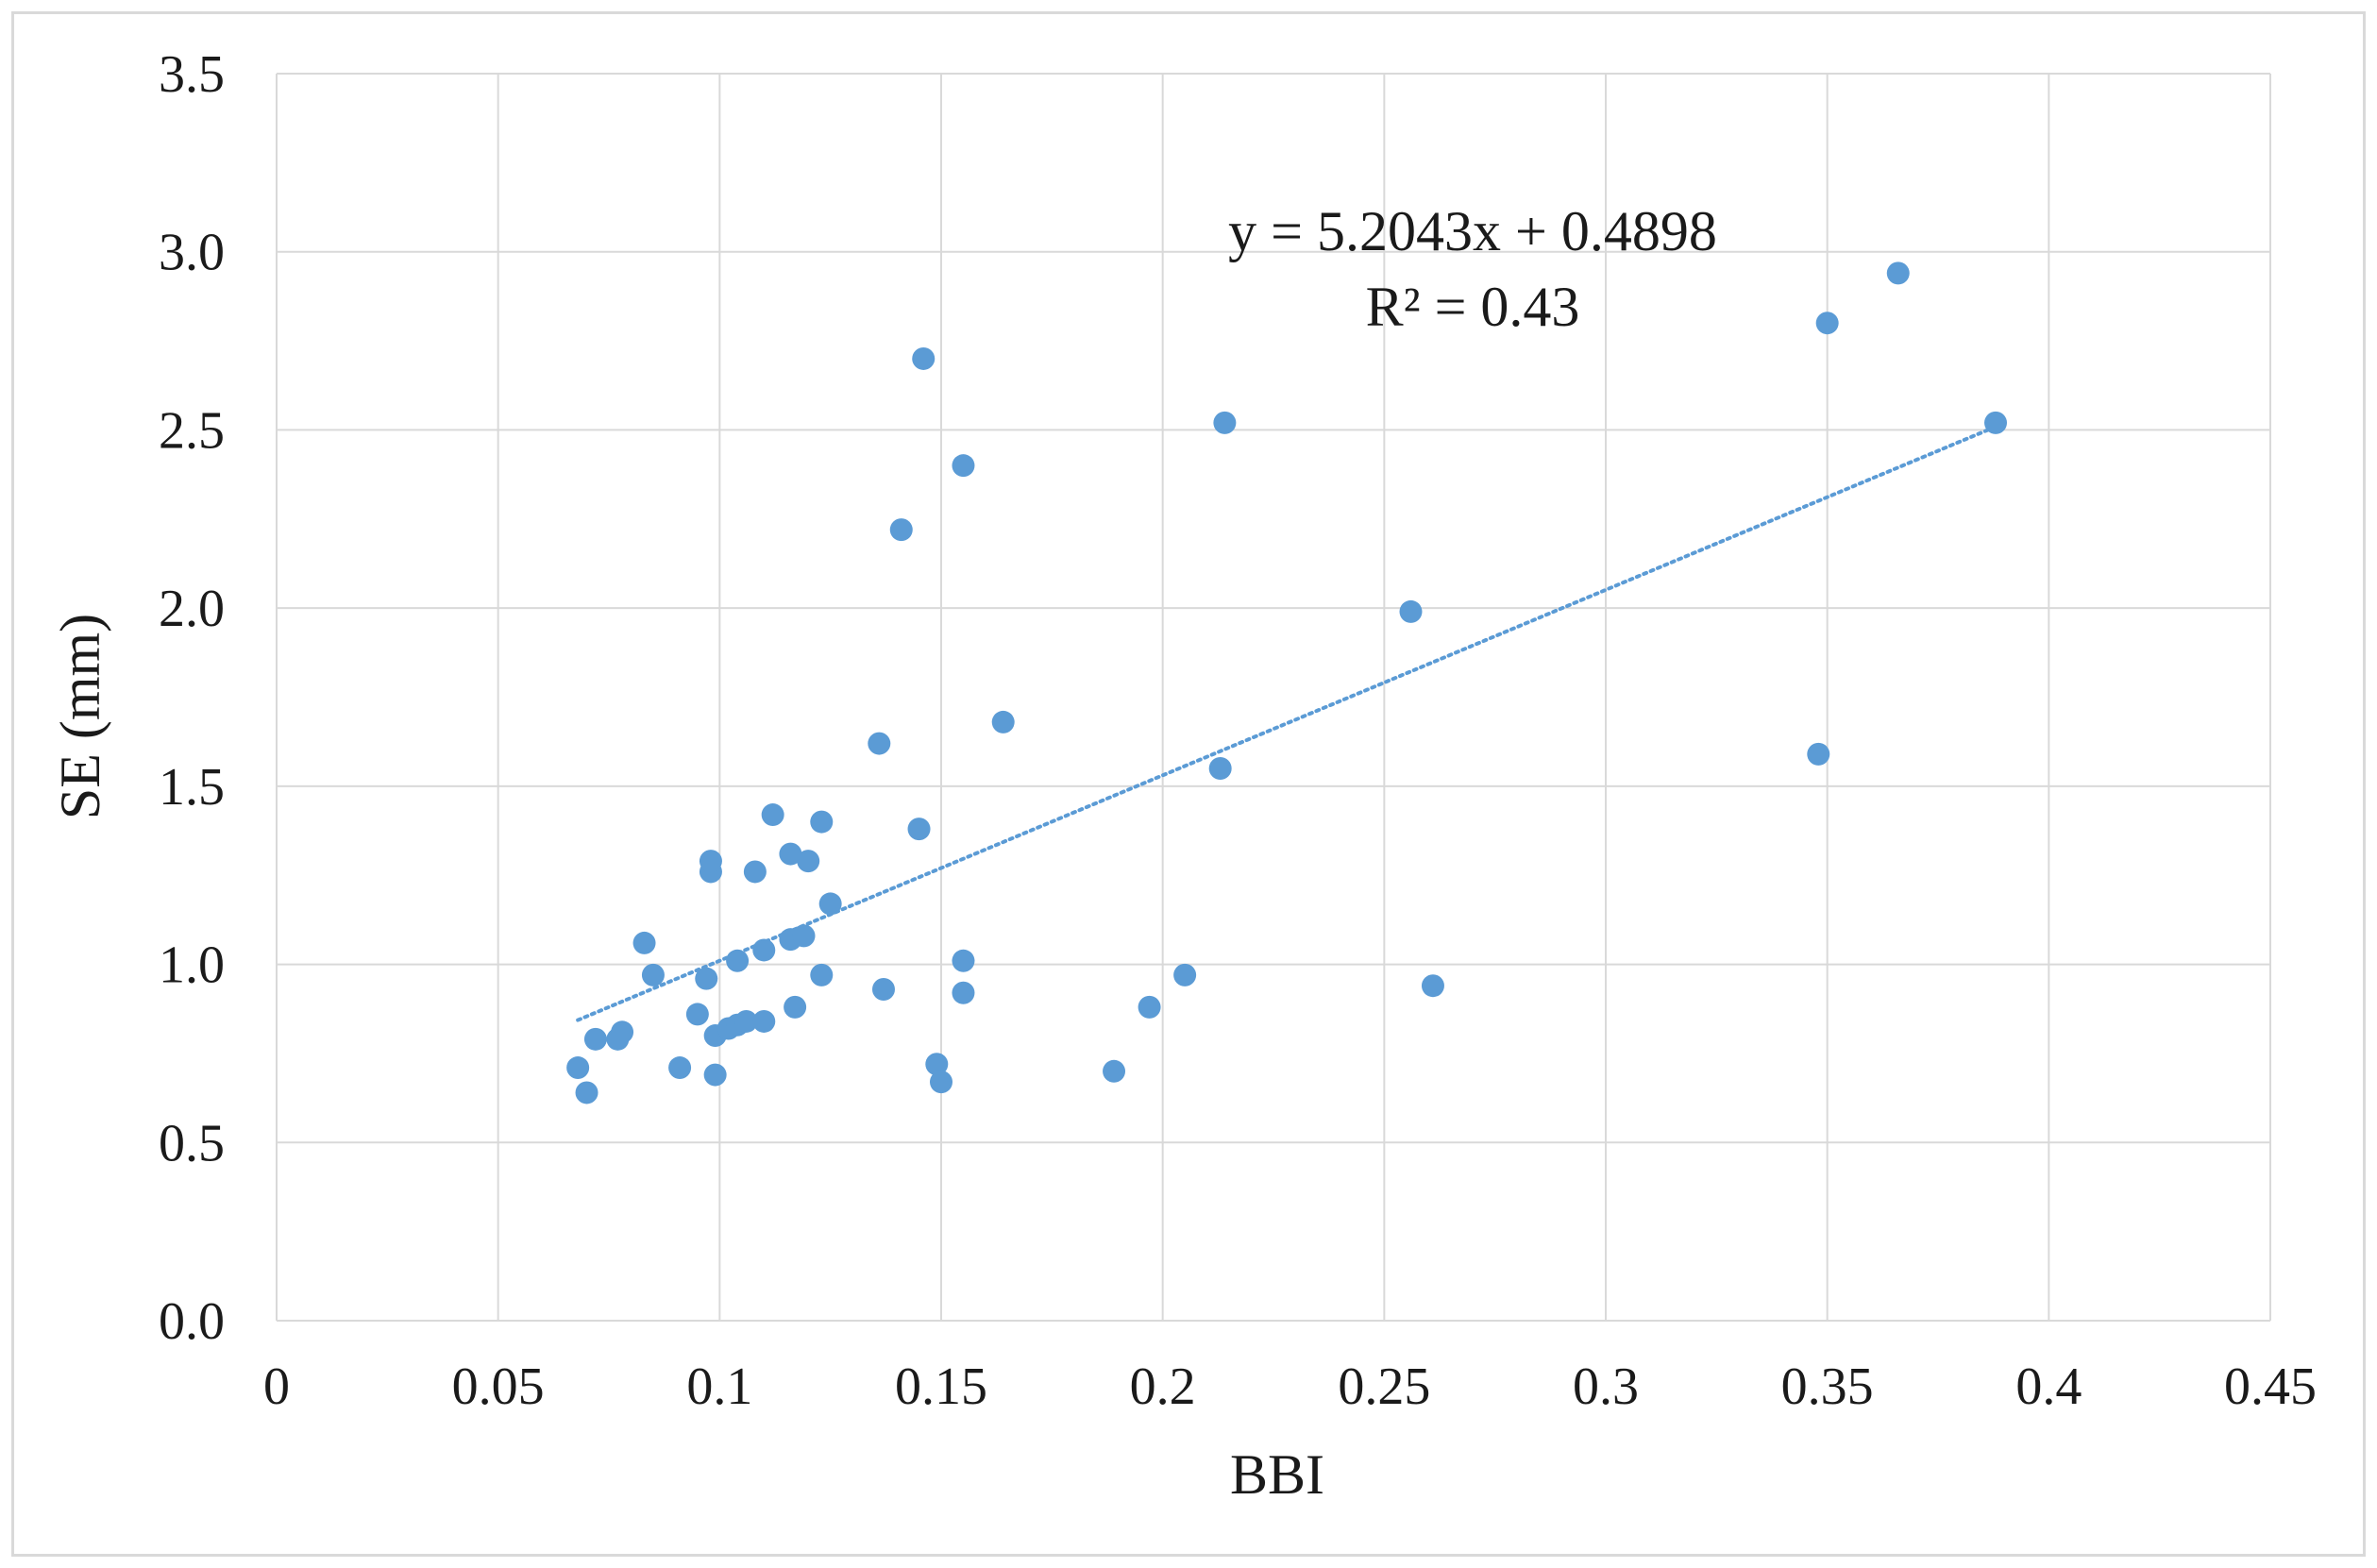  What do you see at coordinates (1827, 1387) in the screenshot?
I see `x-tick-label: 0.35` at bounding box center [1827, 1387].